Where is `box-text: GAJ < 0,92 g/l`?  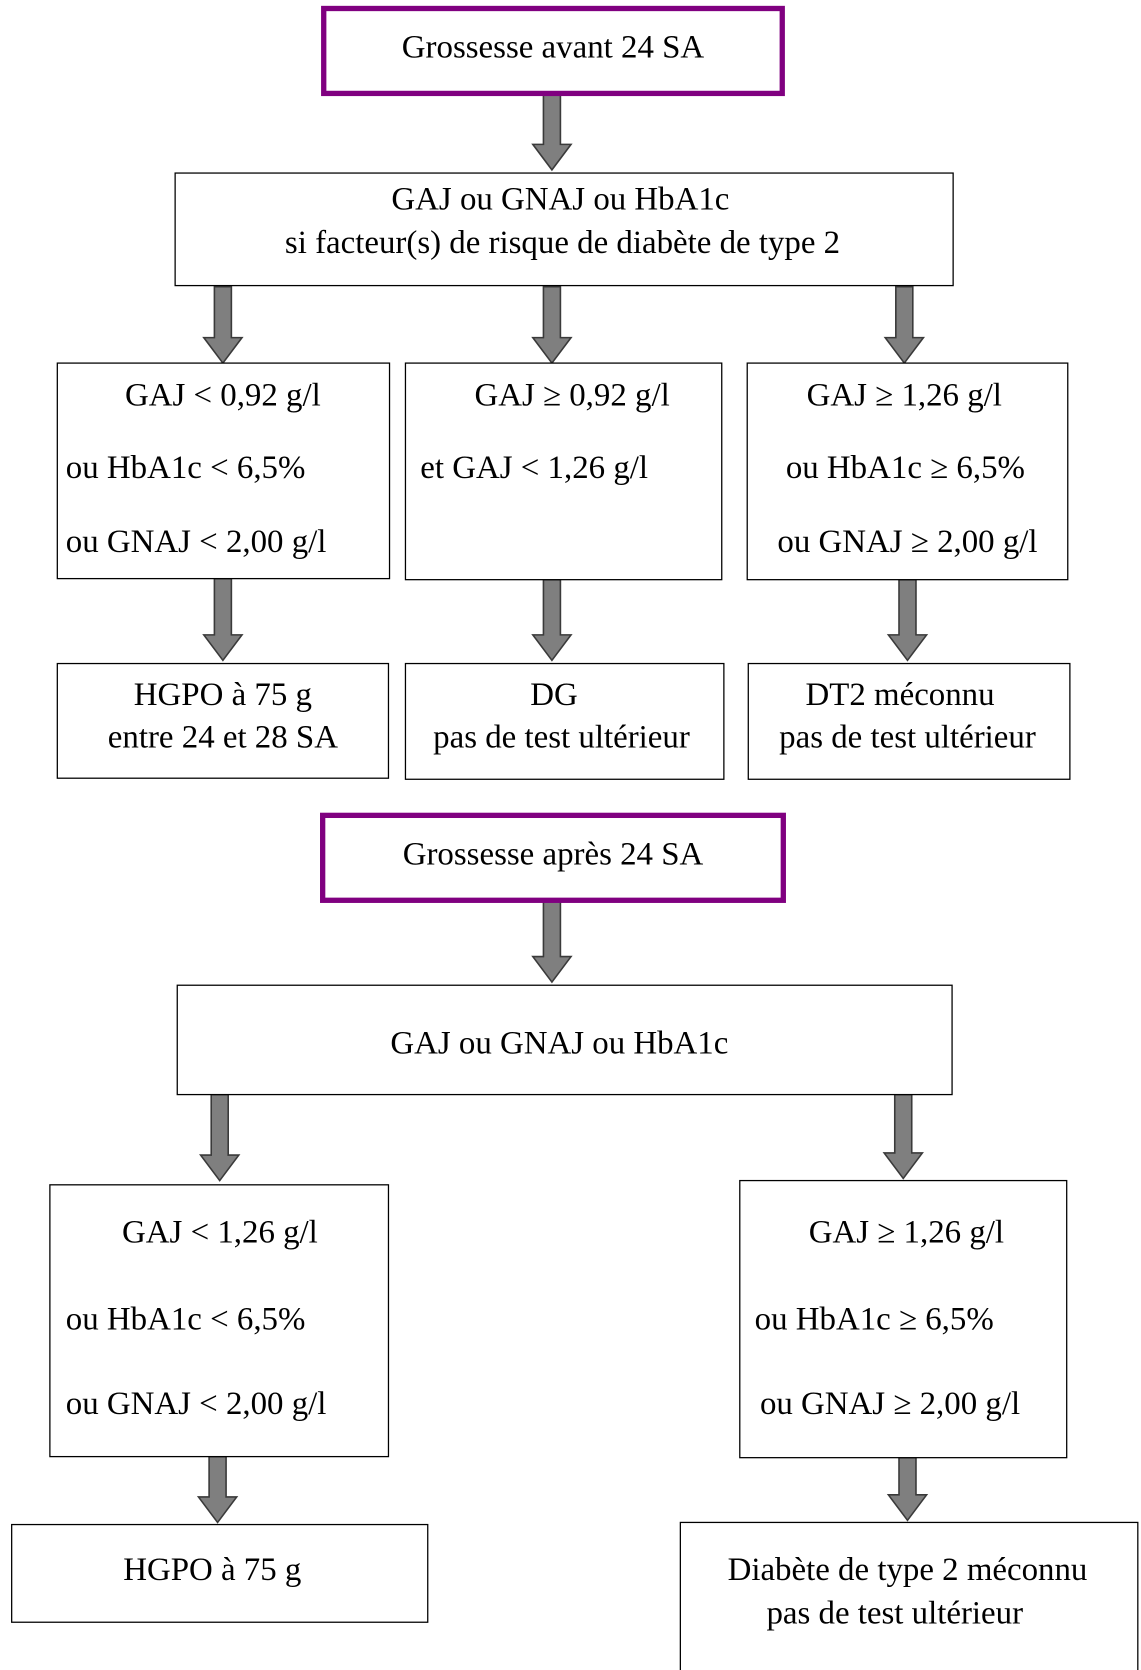
box-text: GAJ < 0,92 g/l is located at coordinates (223, 396).